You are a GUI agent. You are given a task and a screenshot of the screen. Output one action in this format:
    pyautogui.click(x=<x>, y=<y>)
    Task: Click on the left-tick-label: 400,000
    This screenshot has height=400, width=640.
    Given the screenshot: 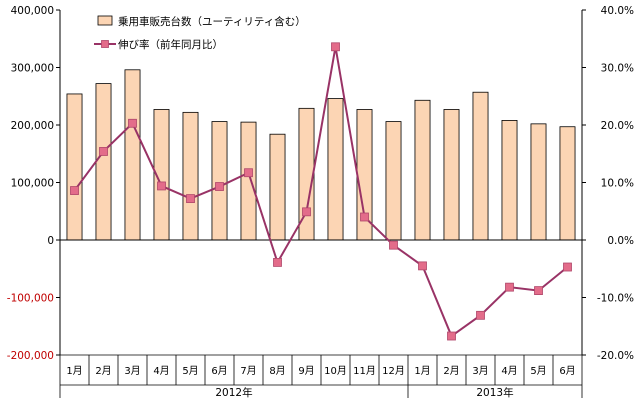 What is the action you would take?
    pyautogui.click(x=32, y=11)
    